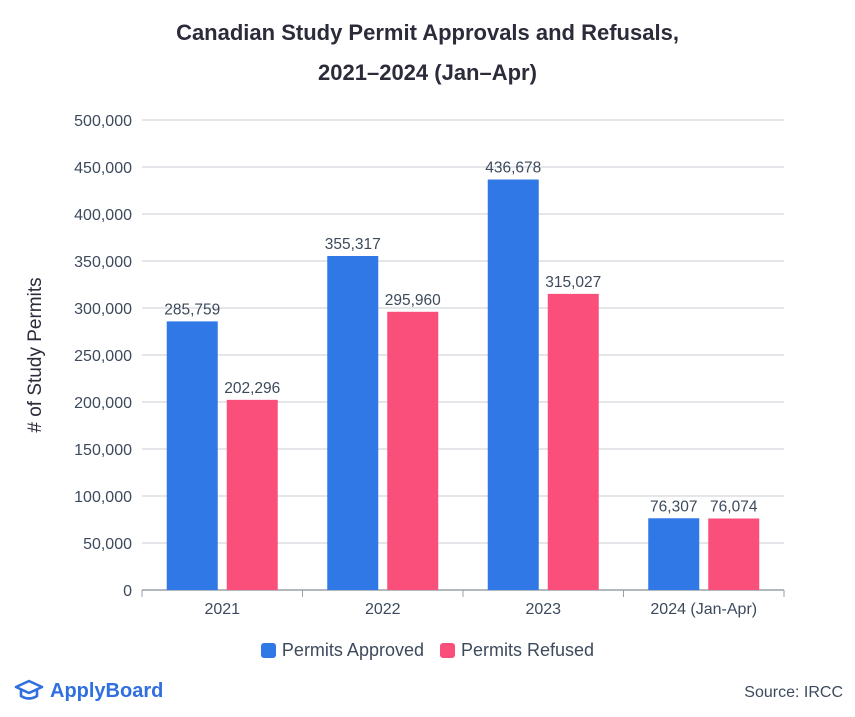 The width and height of the screenshot is (855, 717). What do you see at coordinates (107, 690) in the screenshot?
I see `brand-name: ApplyBoard` at bounding box center [107, 690].